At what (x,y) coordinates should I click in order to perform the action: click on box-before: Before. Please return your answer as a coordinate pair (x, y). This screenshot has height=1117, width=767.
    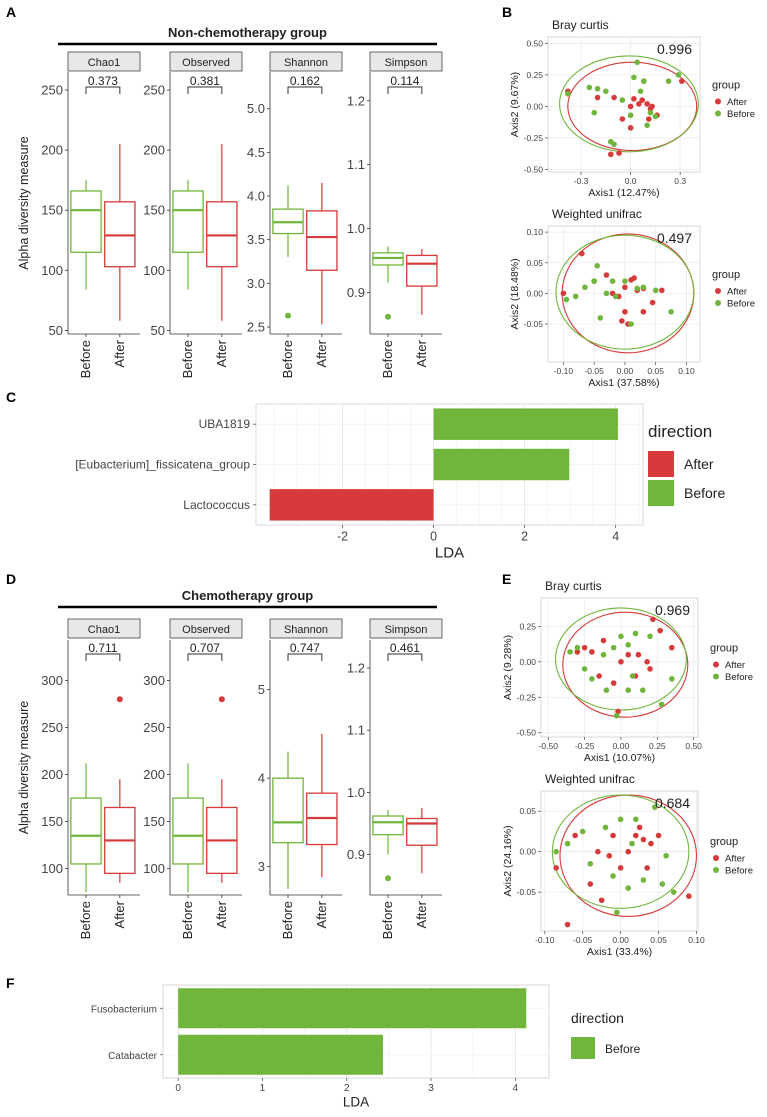
    Looking at the image, I should click on (86, 851).